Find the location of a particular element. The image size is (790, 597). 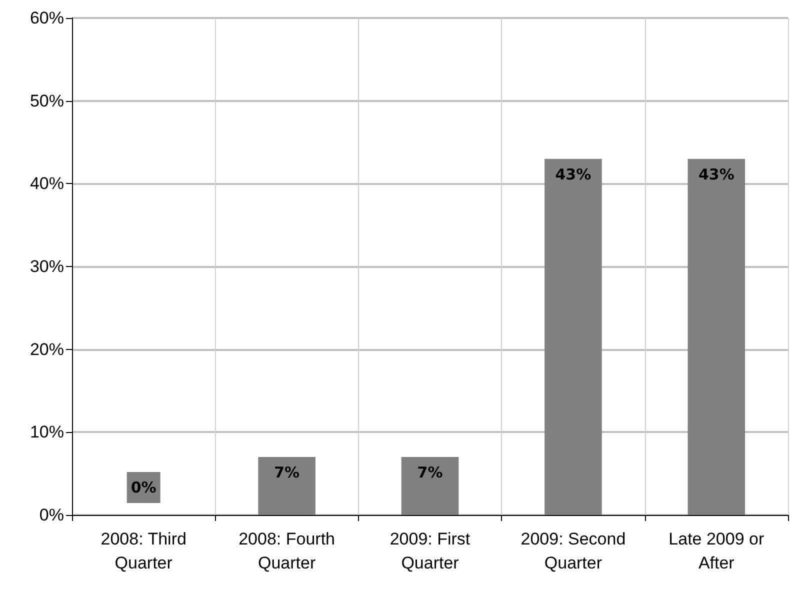

x-tick-label: 2008: Third Quarter is located at coordinates (143, 551).